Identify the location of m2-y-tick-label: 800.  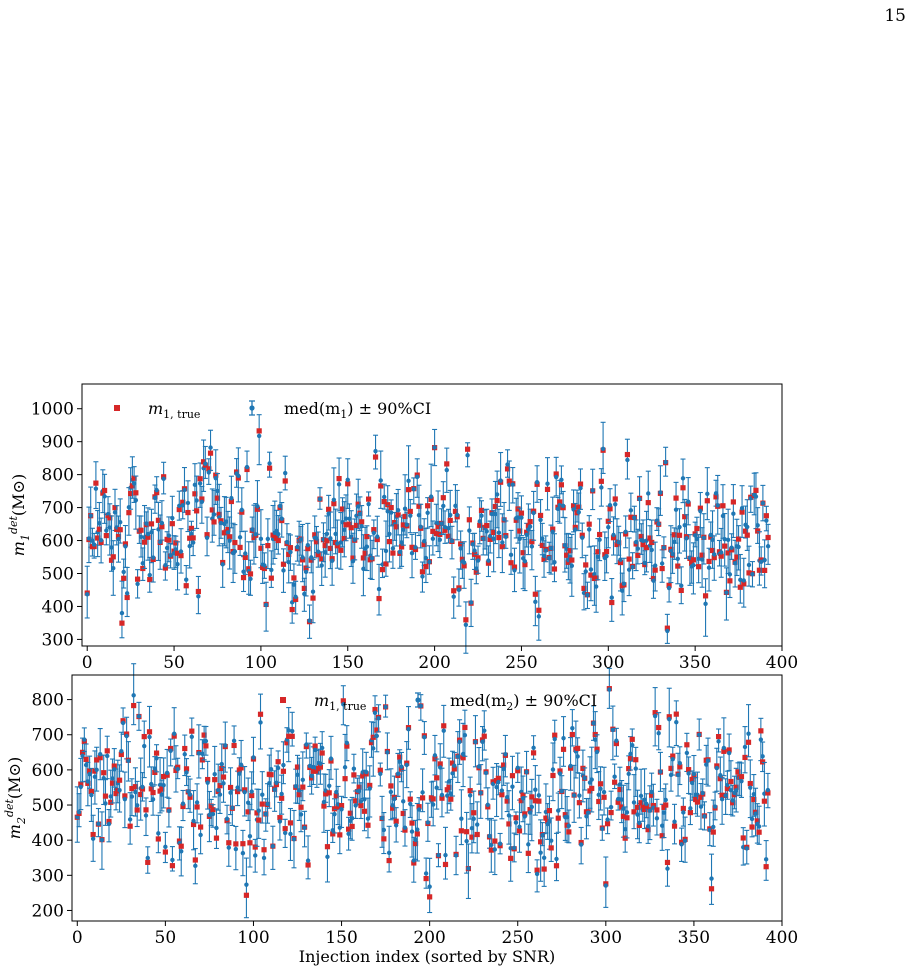
(48, 701).